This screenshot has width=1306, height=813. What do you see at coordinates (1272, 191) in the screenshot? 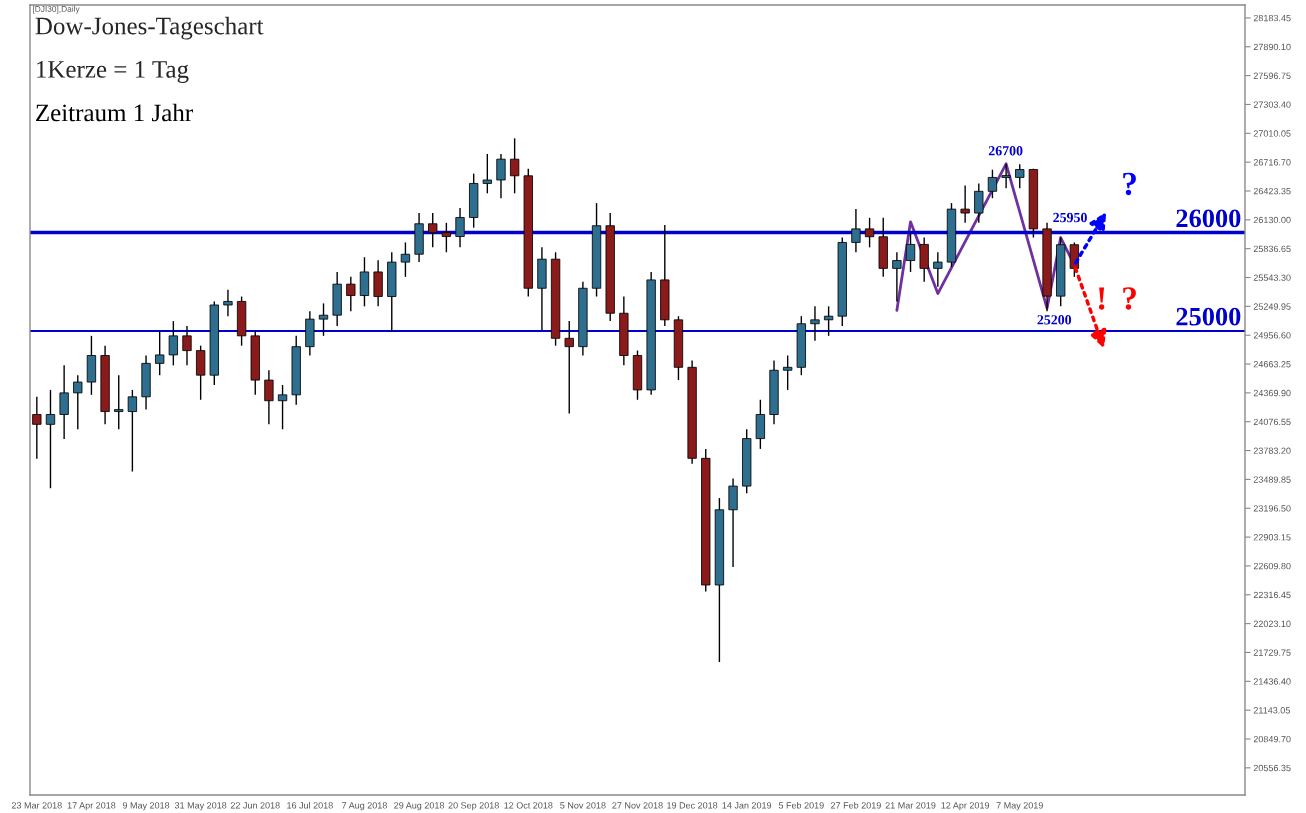
I see `y-tick-label: 26423.35` at bounding box center [1272, 191].